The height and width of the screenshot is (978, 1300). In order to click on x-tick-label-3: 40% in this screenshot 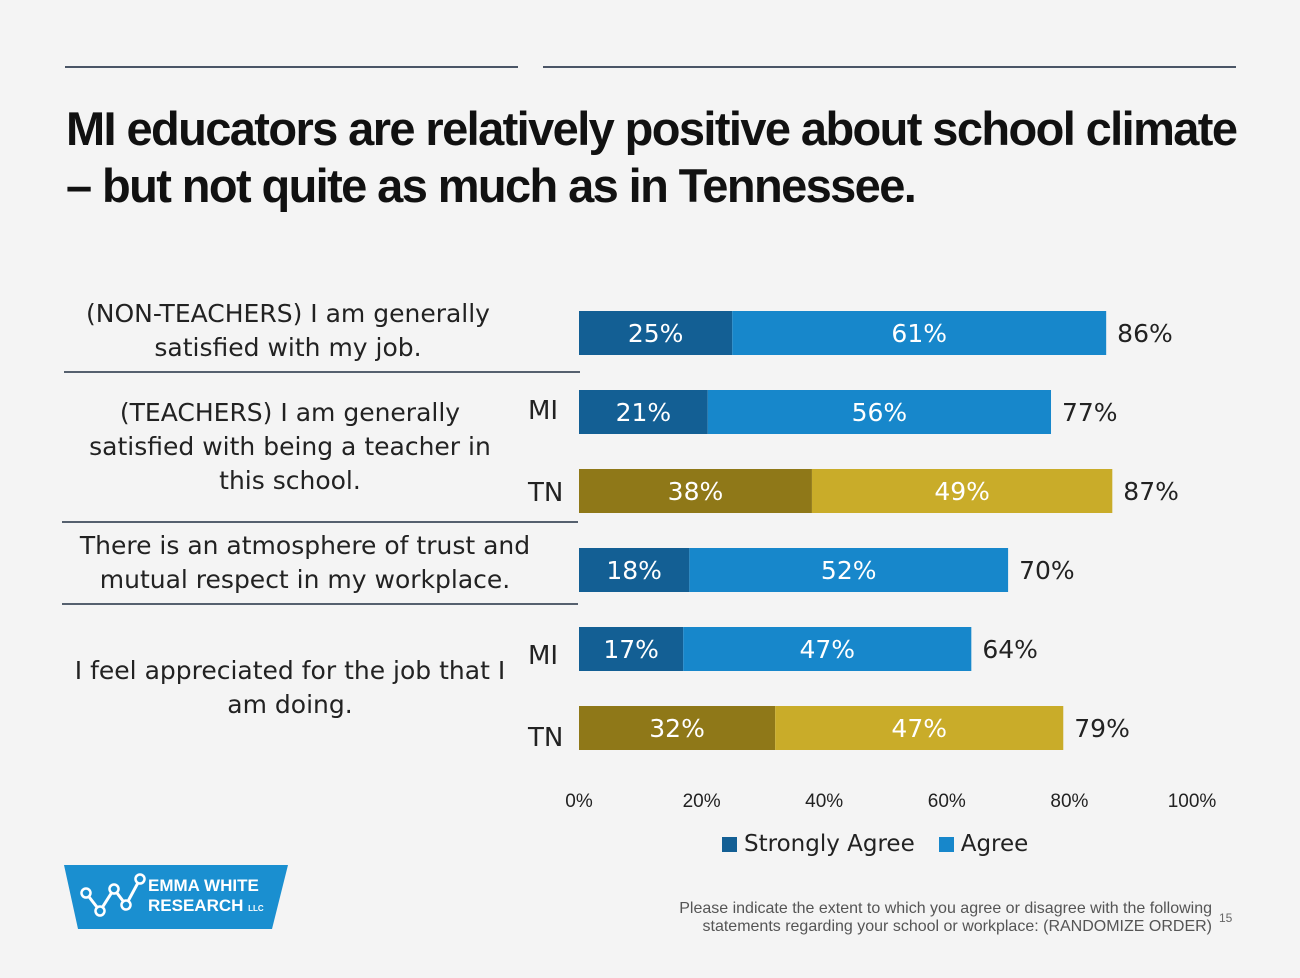, I will do `click(824, 801)`.